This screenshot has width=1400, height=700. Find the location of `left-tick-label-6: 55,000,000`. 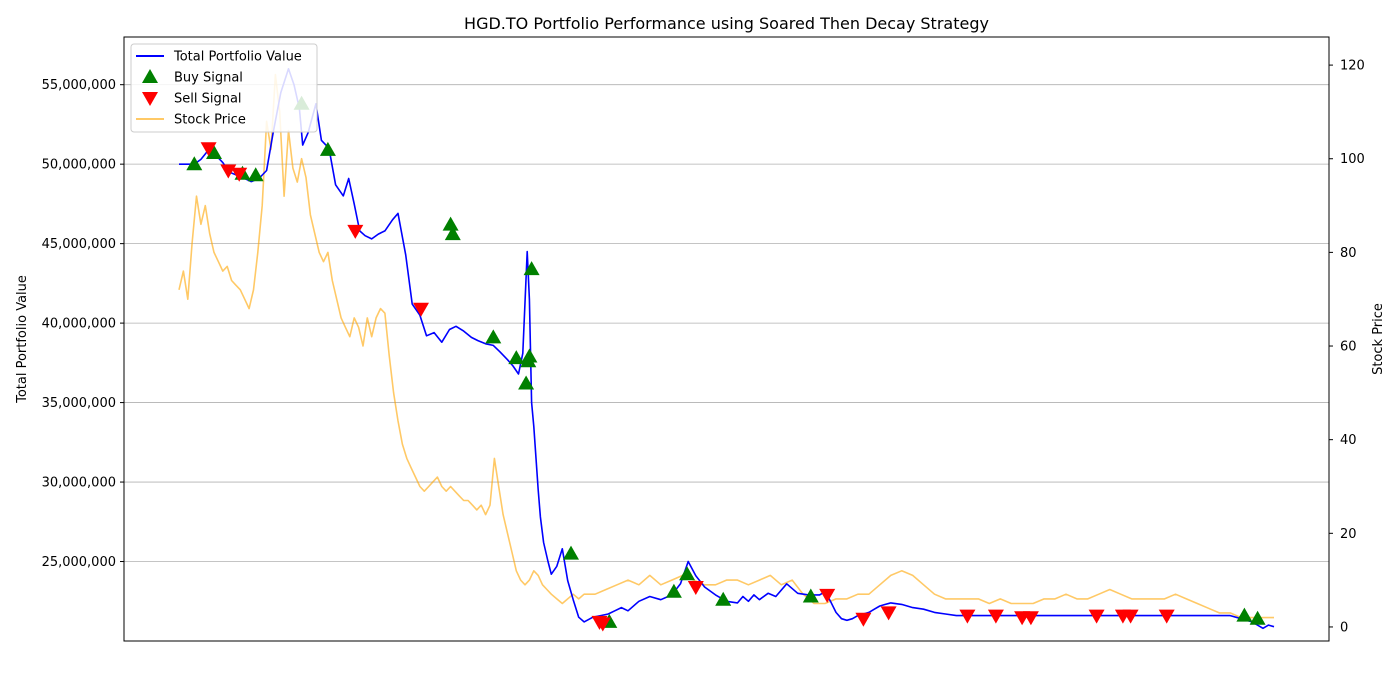

left-tick-label-6: 55,000,000 is located at coordinates (79, 85).